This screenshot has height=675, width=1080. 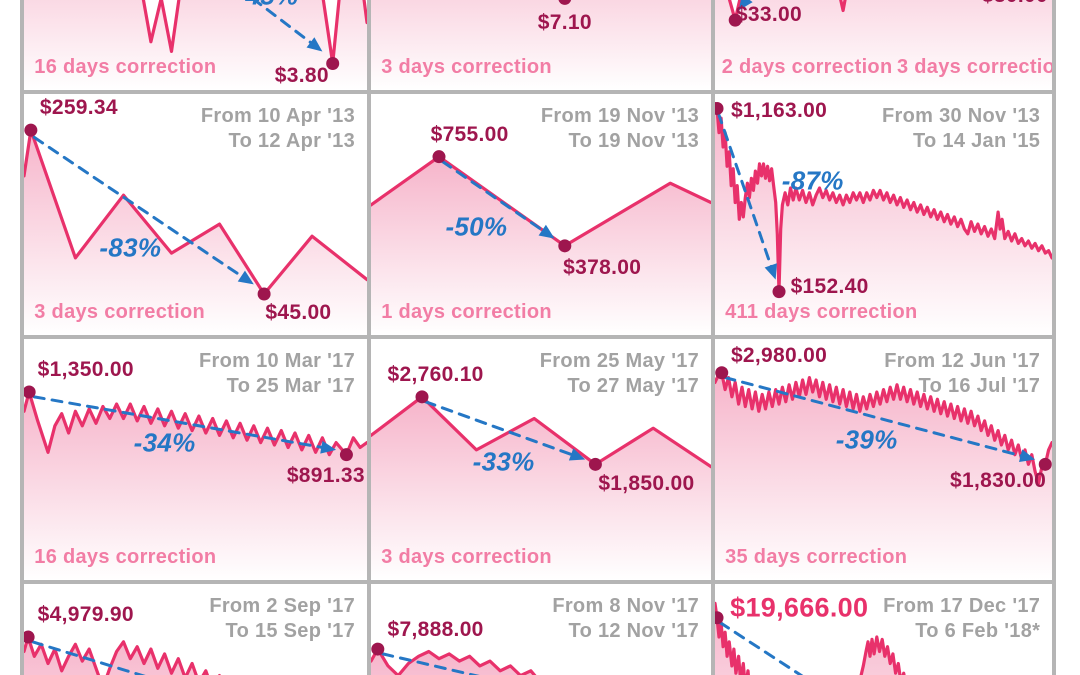 What do you see at coordinates (619, 374) in the screenshot?
I see `date-range-label: From 25 May '17 To 27 May '17` at bounding box center [619, 374].